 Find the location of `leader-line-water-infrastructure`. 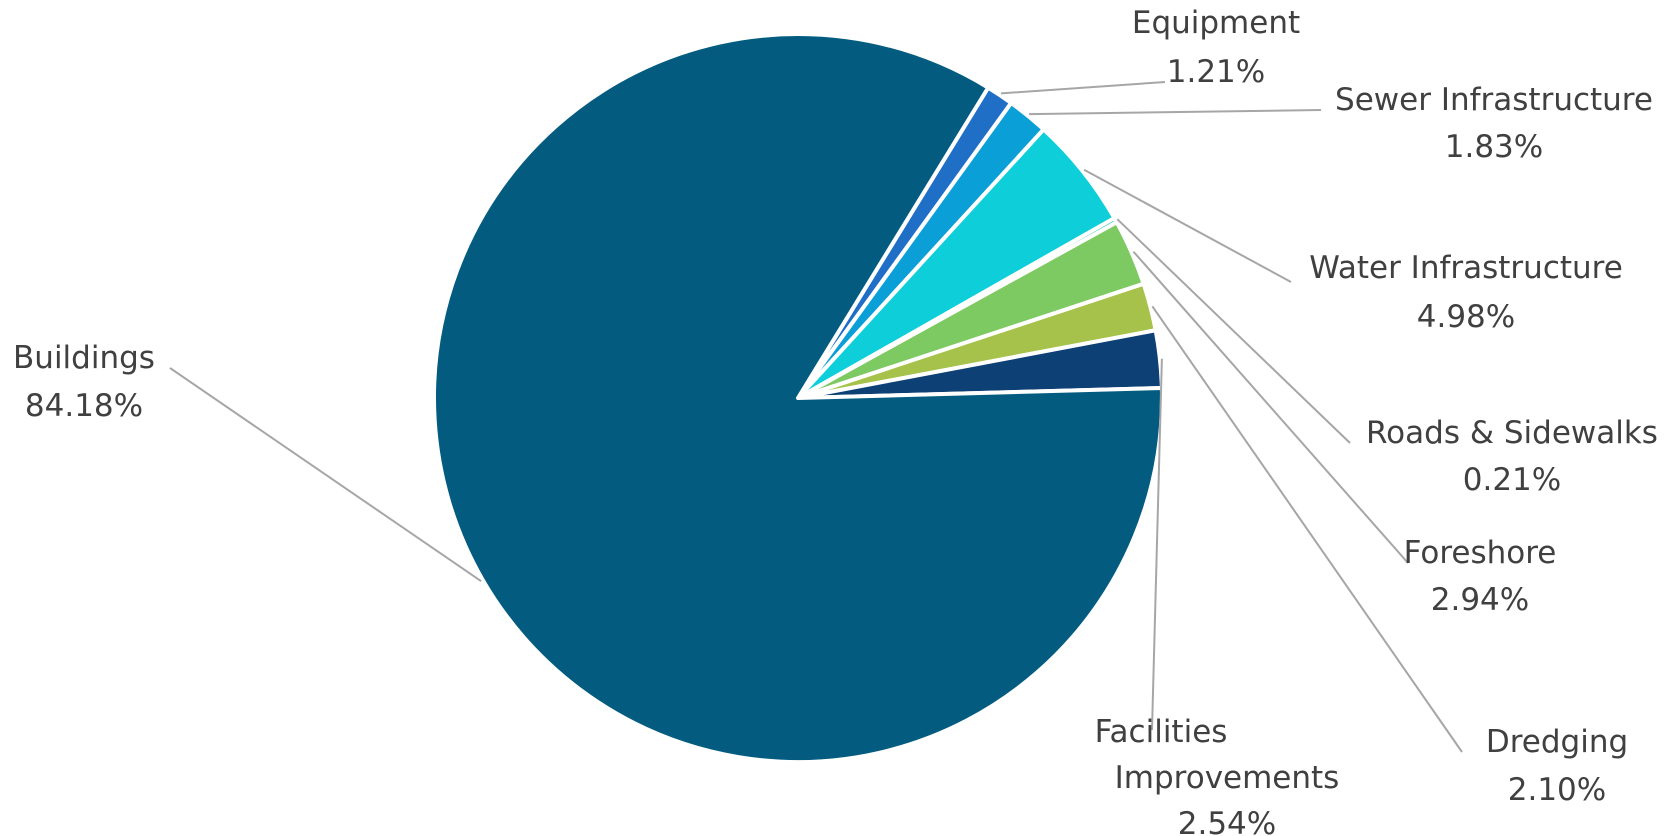

leader-line-water-infrastructure is located at coordinates (1187, 225).